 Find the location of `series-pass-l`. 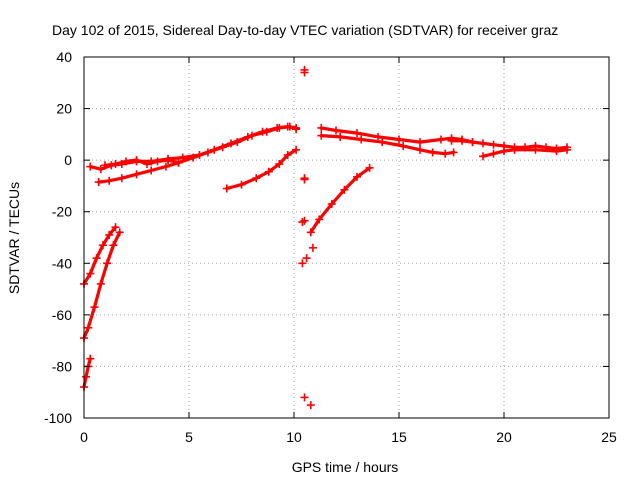

series-pass-l is located at coordinates (87, 373).